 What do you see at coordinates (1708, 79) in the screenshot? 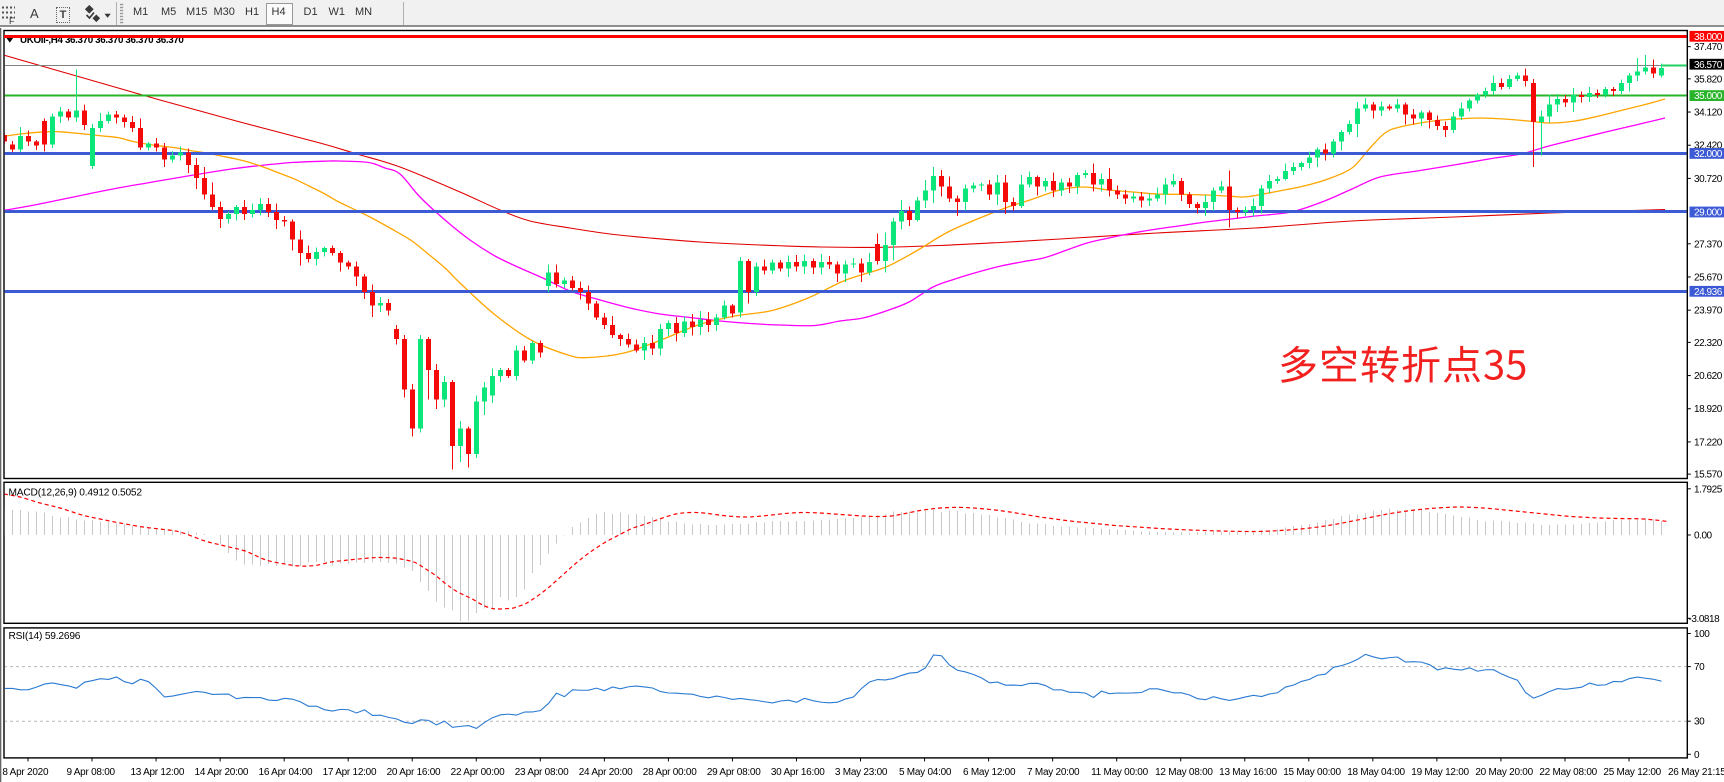
I see `svg-text: 35.820` at bounding box center [1708, 79].